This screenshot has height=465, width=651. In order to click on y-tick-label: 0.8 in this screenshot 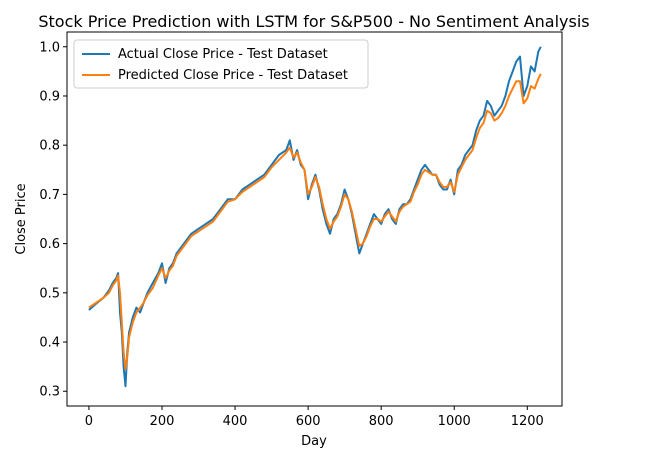, I will do `click(49, 146)`.